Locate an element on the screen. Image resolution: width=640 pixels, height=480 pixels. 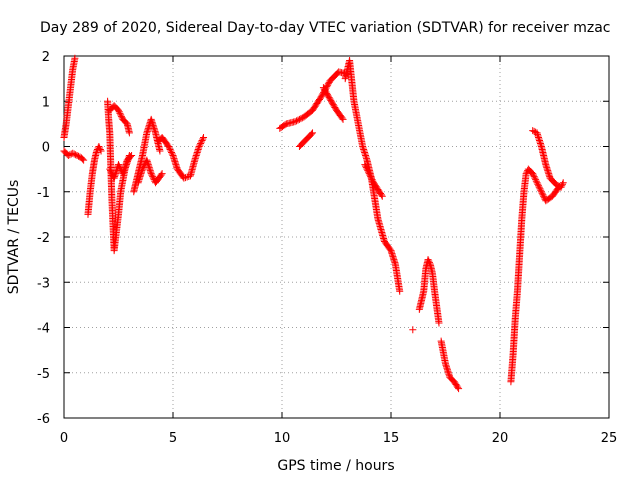
x-axis-label: GPS time / hours is located at coordinates (335, 466).